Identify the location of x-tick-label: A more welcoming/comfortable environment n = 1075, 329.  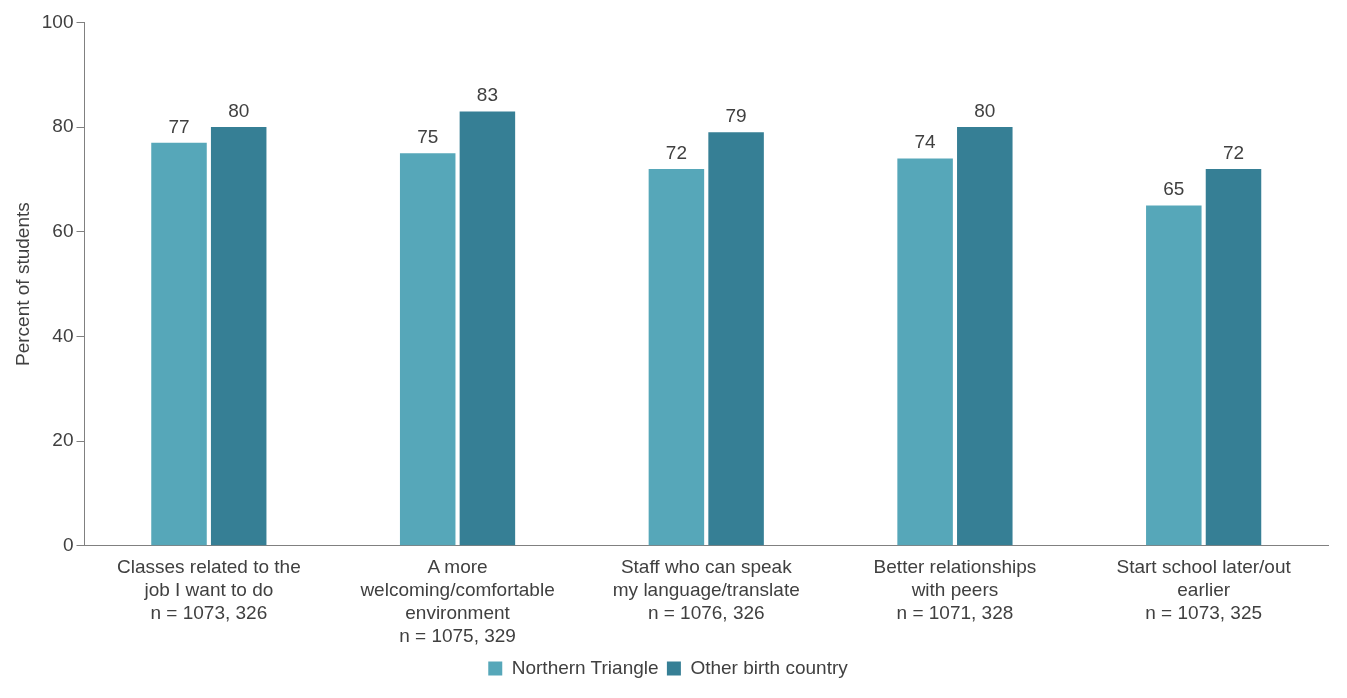
(457, 601).